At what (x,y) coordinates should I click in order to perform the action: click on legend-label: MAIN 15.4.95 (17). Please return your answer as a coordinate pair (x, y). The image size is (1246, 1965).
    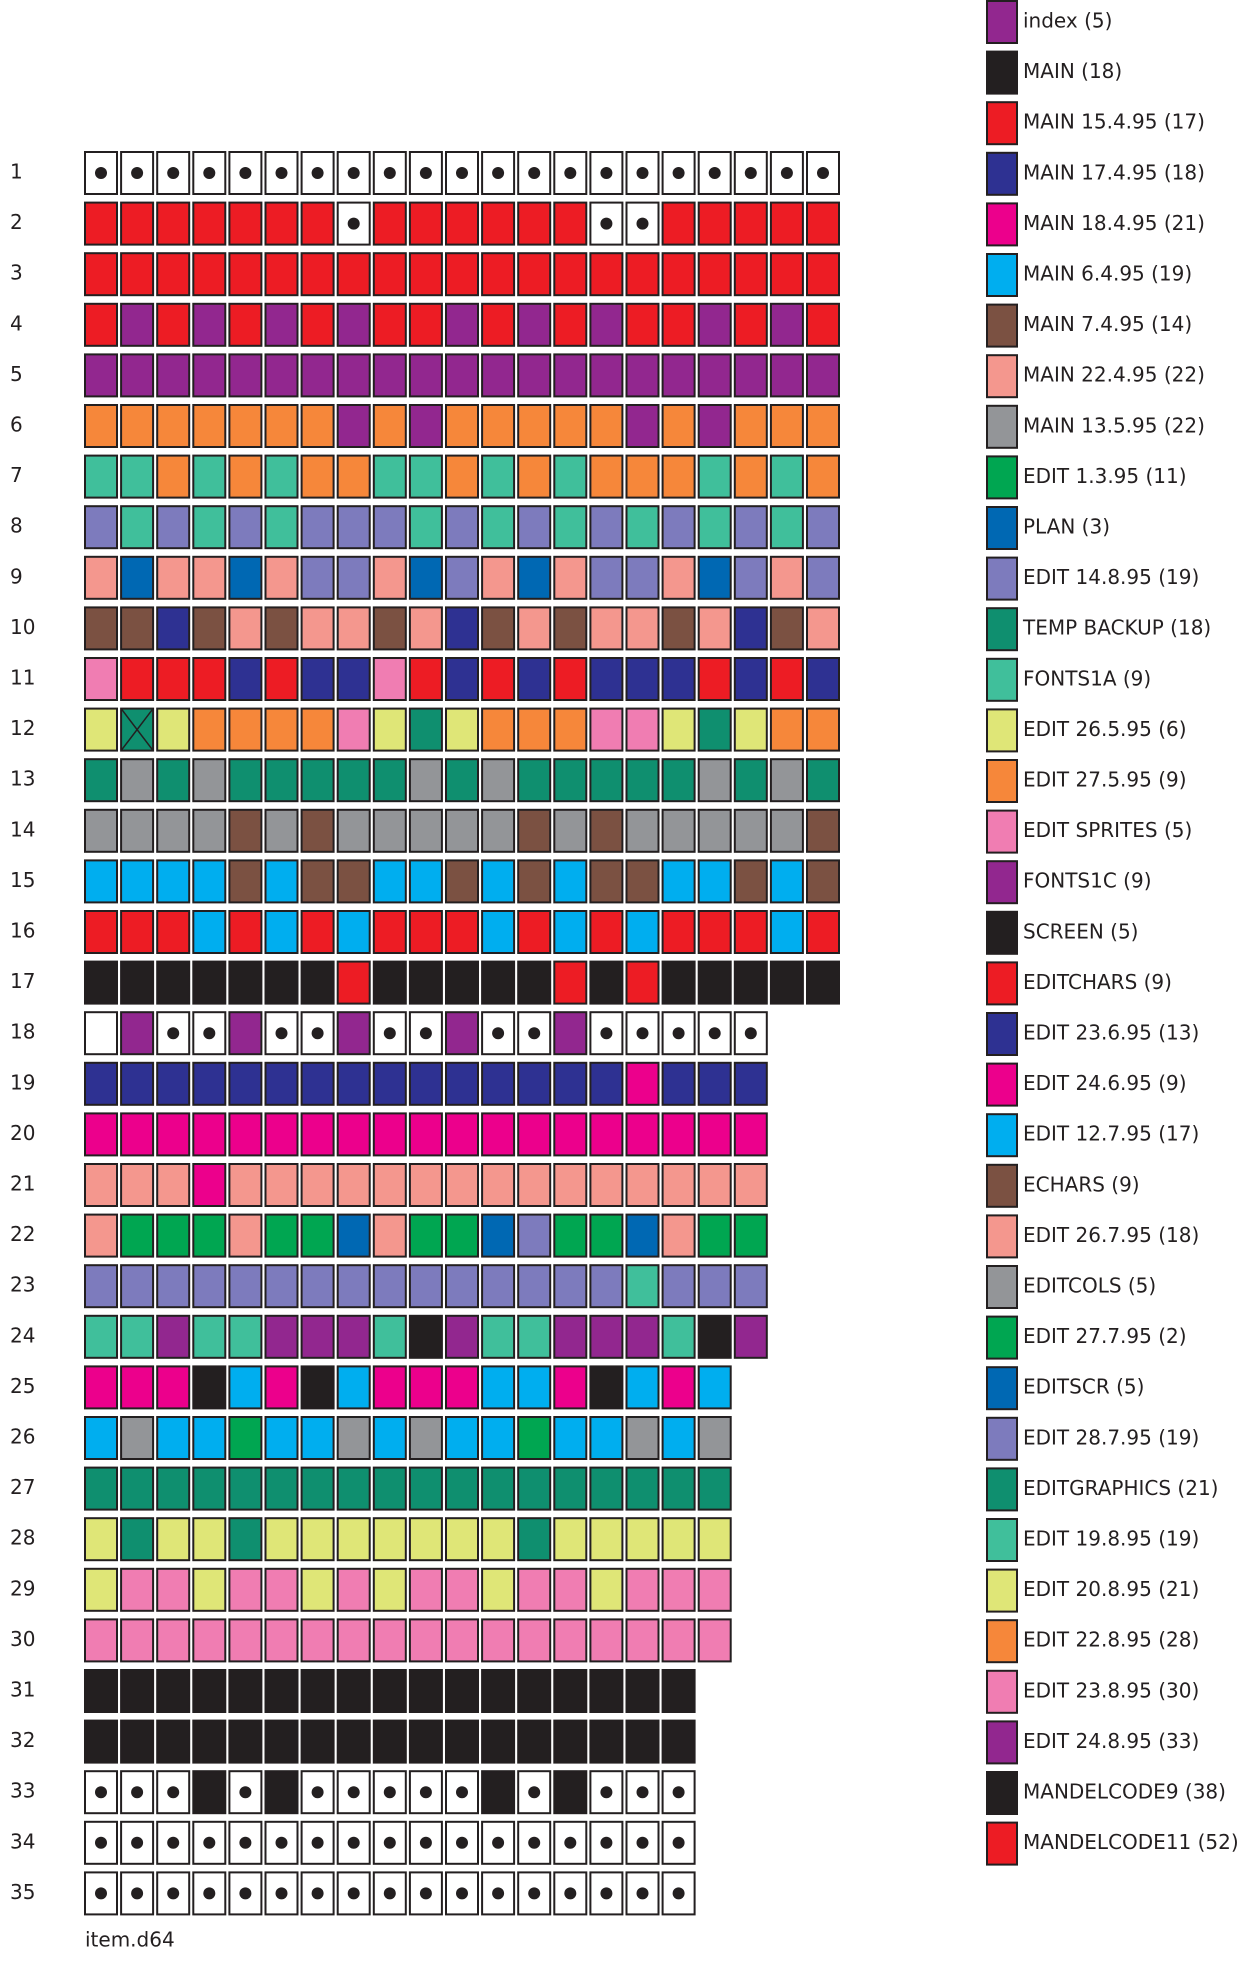
    Looking at the image, I should click on (1114, 122).